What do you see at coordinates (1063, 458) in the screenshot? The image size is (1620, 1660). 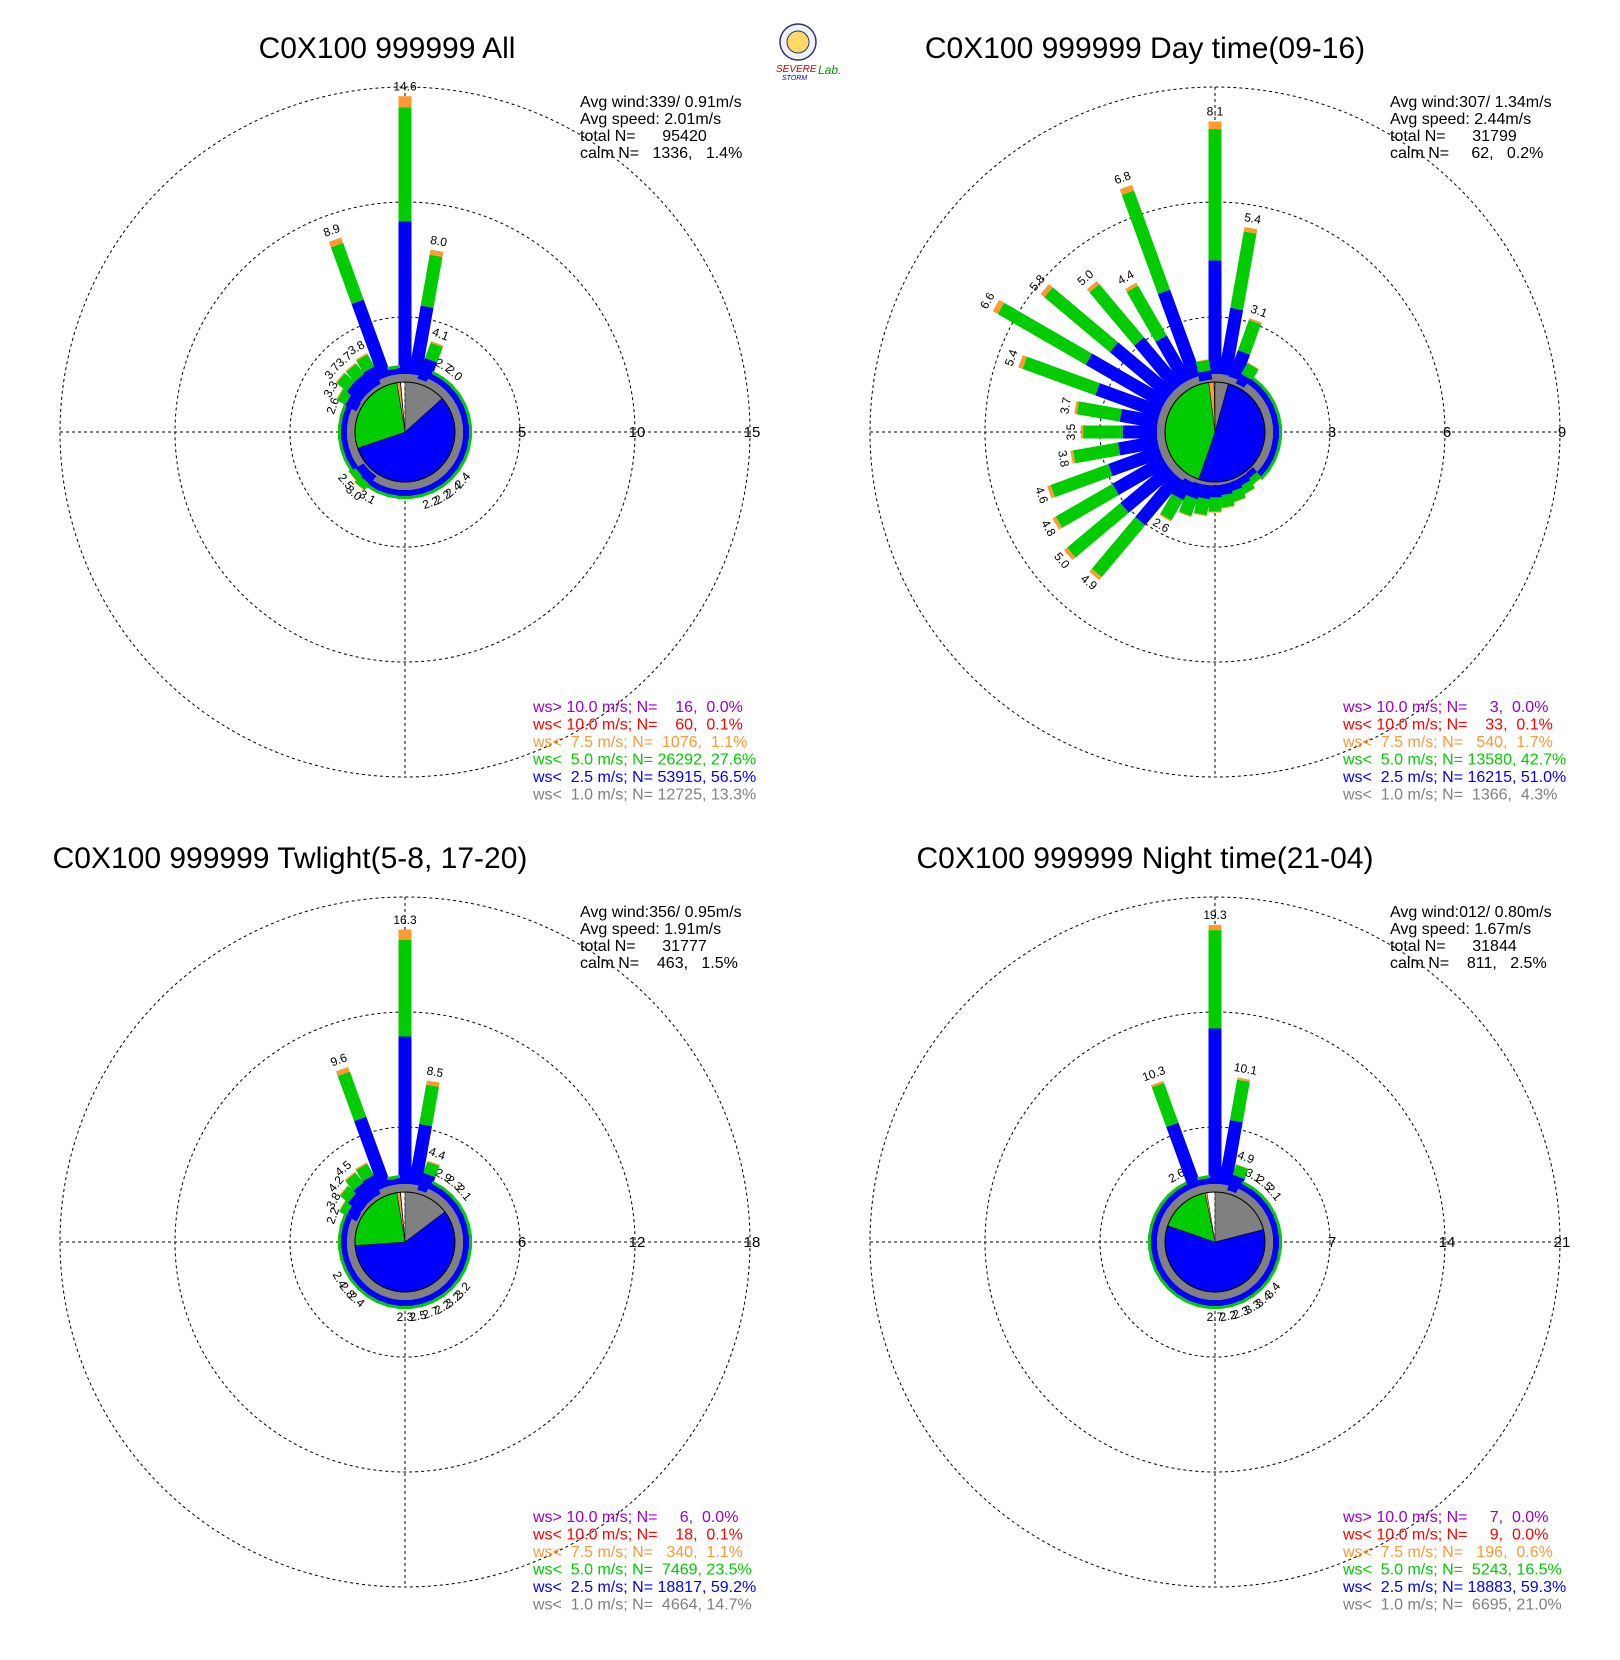 I see `bar-total-label: 3.8` at bounding box center [1063, 458].